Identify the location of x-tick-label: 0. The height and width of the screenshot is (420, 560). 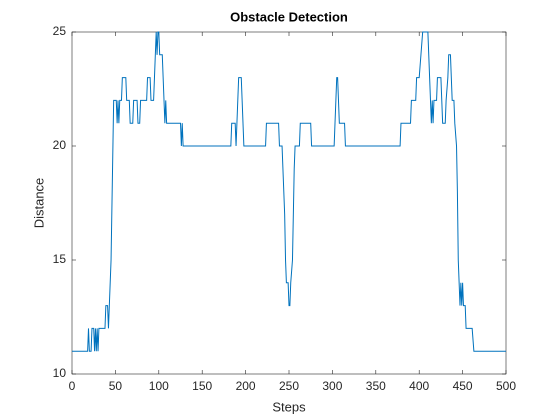
(72, 386).